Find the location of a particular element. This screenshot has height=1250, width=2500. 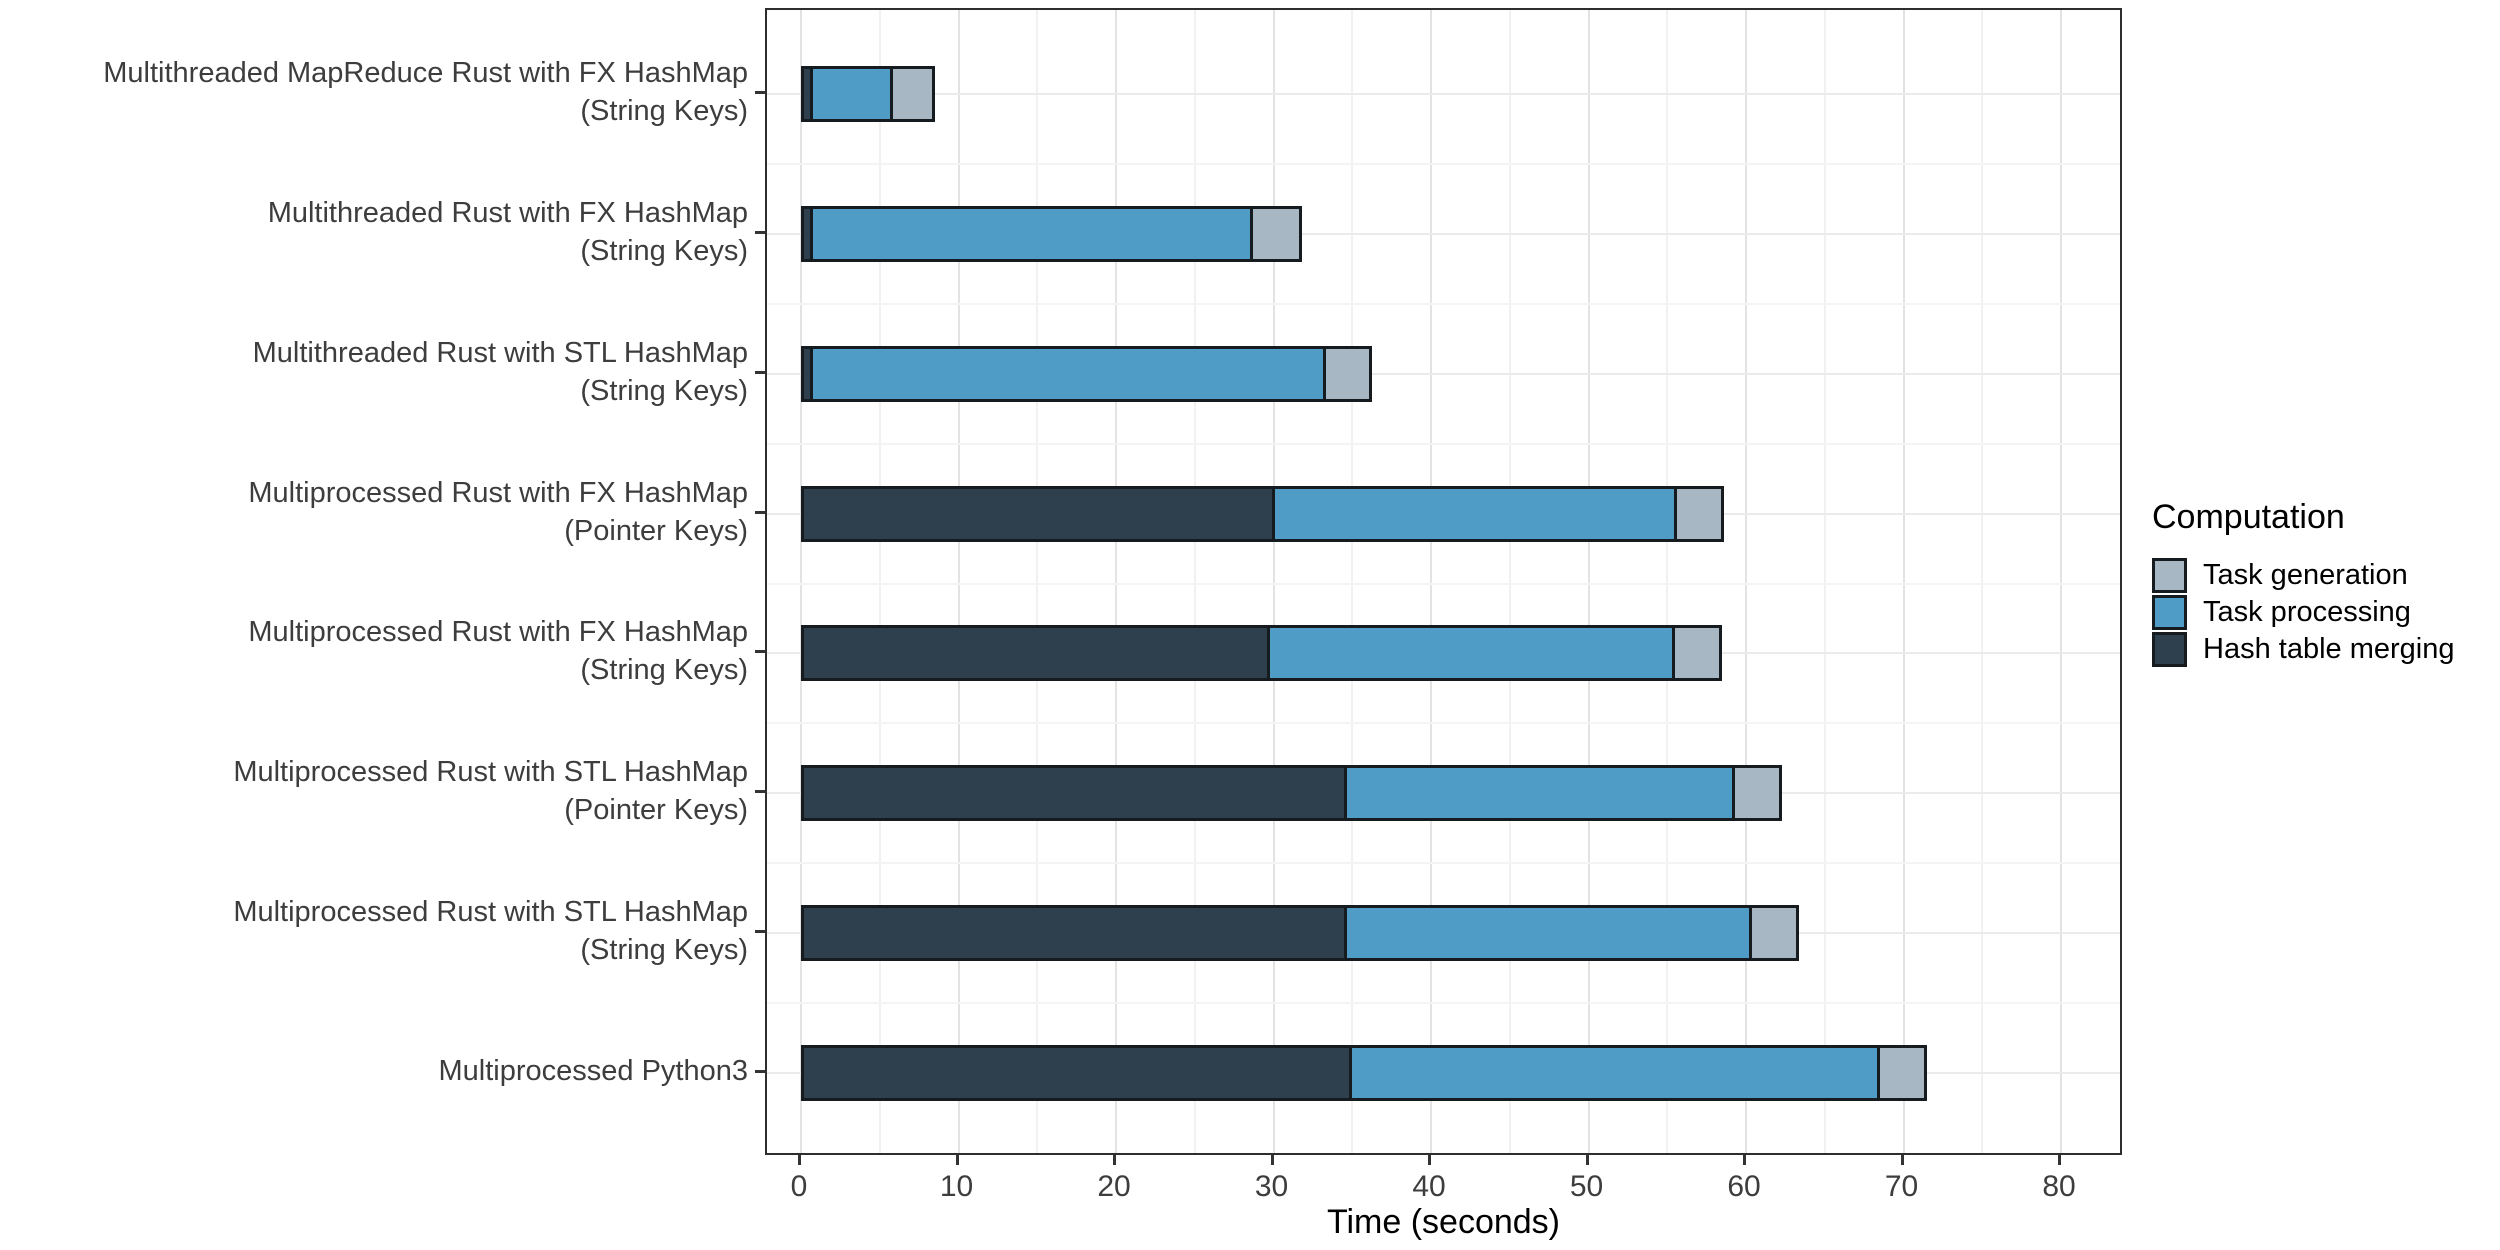

legend-swatch-task-processing is located at coordinates (2169, 612).